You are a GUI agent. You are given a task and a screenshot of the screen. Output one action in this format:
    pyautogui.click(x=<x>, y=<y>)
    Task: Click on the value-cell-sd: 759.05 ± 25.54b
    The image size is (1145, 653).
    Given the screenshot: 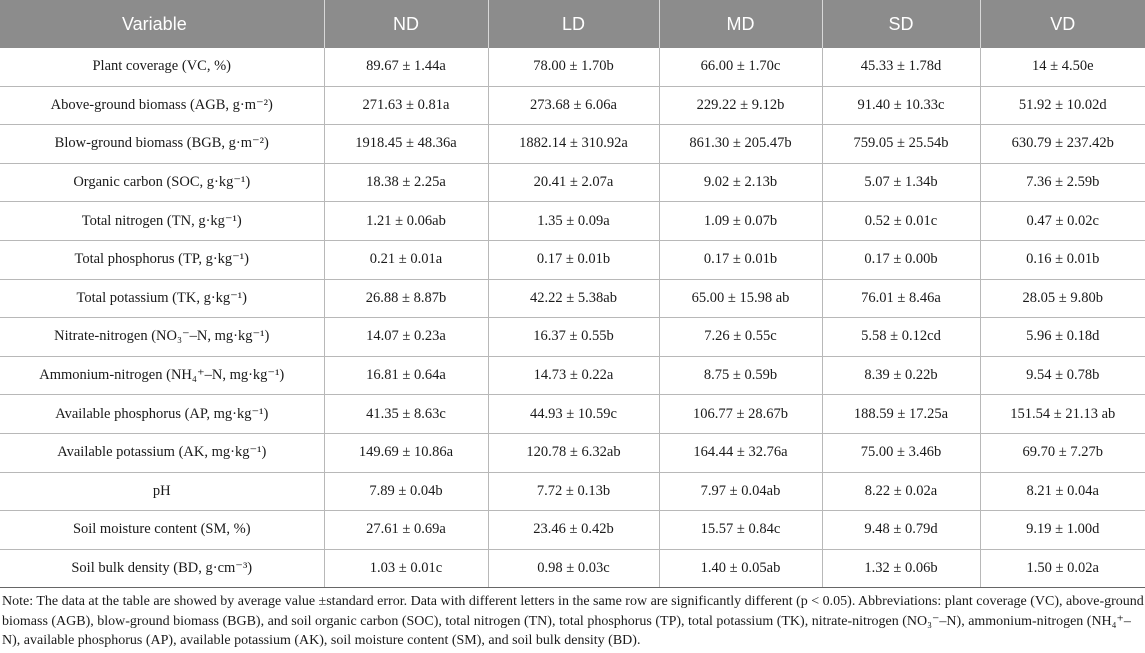 What is the action you would take?
    pyautogui.click(x=901, y=144)
    